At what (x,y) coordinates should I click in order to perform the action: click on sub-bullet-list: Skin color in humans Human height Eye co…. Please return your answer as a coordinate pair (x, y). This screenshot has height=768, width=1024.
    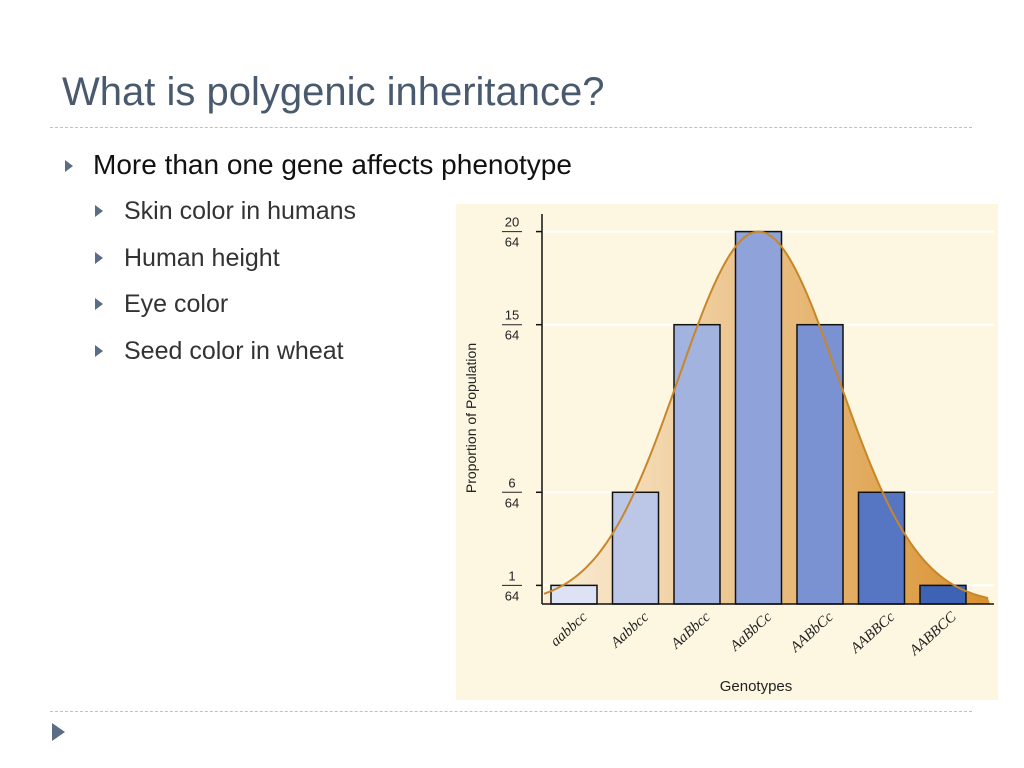
    Looking at the image, I should click on (332, 281).